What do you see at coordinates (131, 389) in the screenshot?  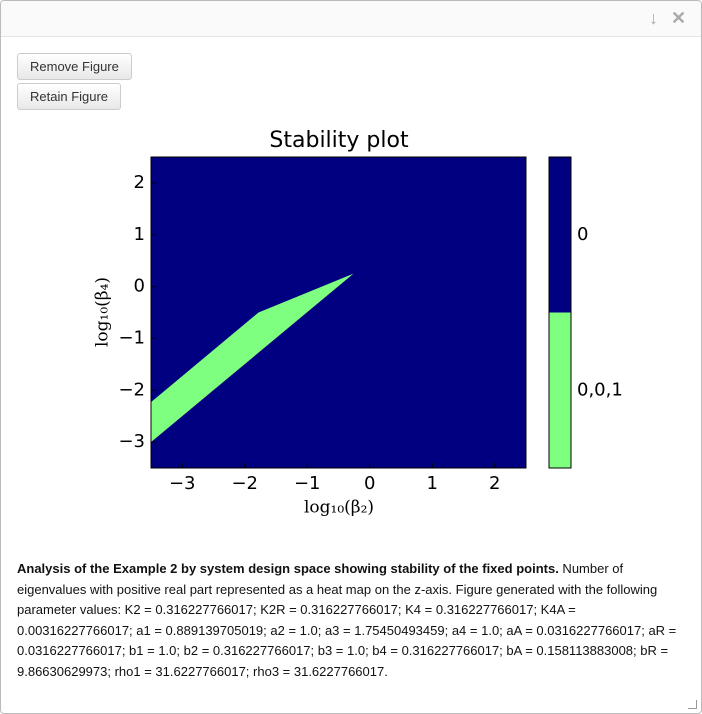 I see `y-tick-label: −2` at bounding box center [131, 389].